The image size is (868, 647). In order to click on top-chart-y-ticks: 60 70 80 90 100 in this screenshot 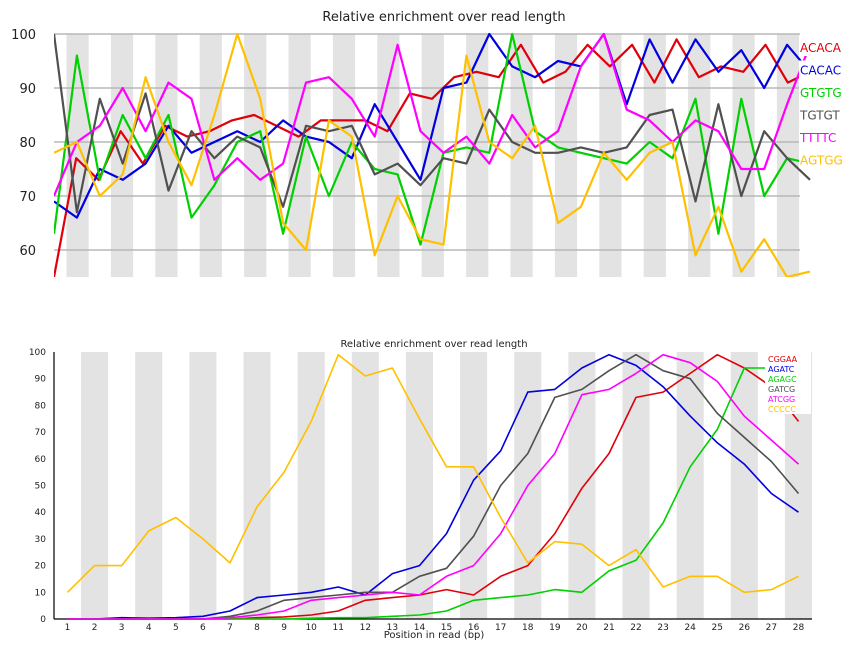, I will do `click(23, 143)`.